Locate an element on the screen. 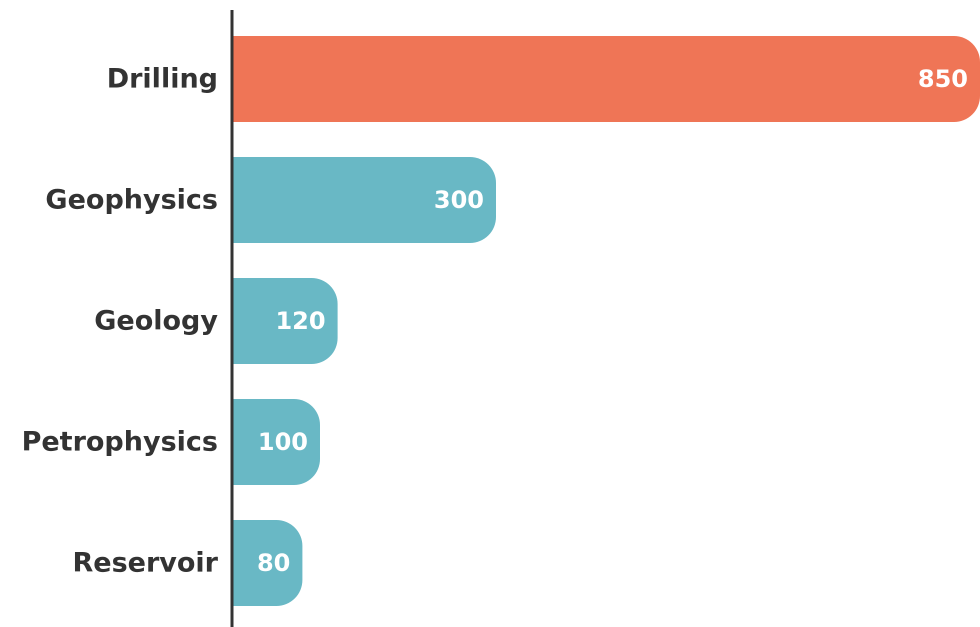 Image resolution: width=980 pixels, height=627 pixels. bar-geology is located at coordinates (285, 321).